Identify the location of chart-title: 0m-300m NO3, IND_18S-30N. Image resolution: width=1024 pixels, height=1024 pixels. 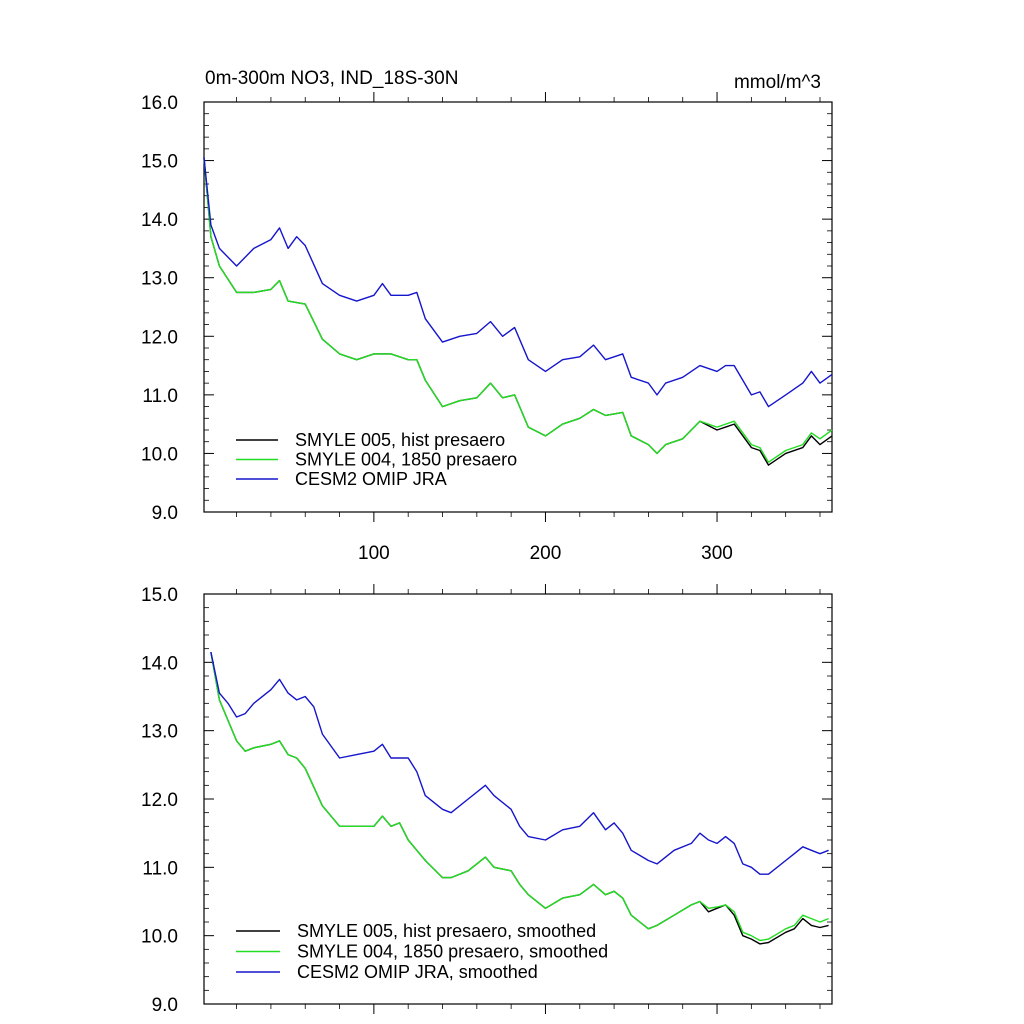
(331, 78).